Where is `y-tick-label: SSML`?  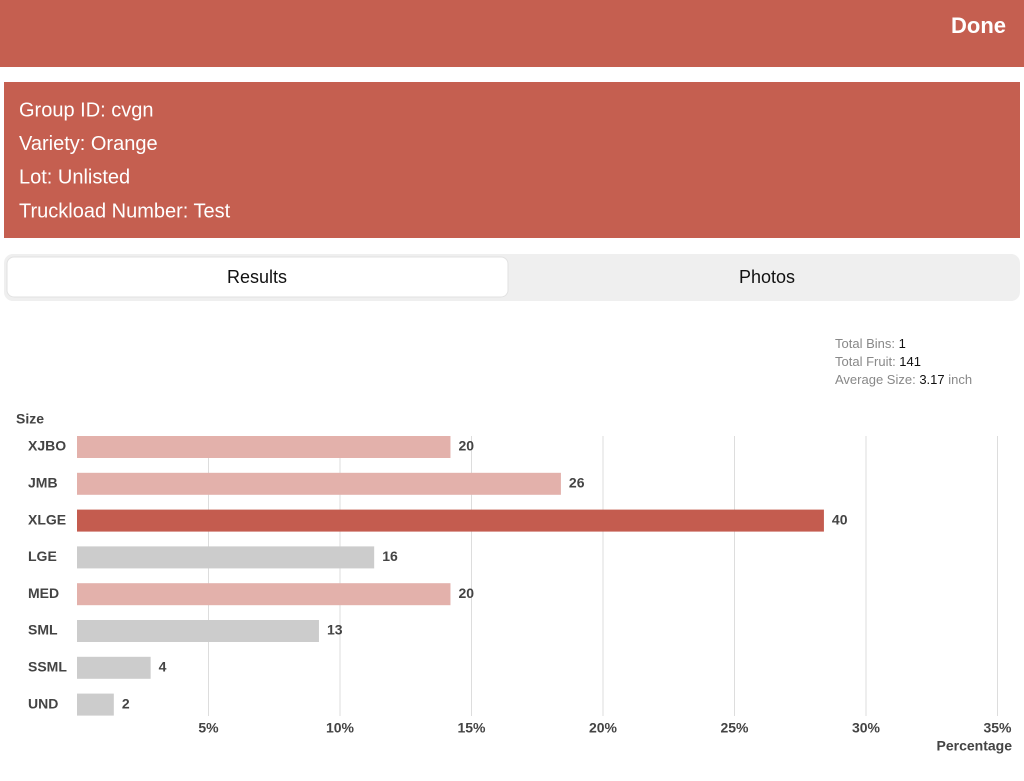 y-tick-label: SSML is located at coordinates (47, 667).